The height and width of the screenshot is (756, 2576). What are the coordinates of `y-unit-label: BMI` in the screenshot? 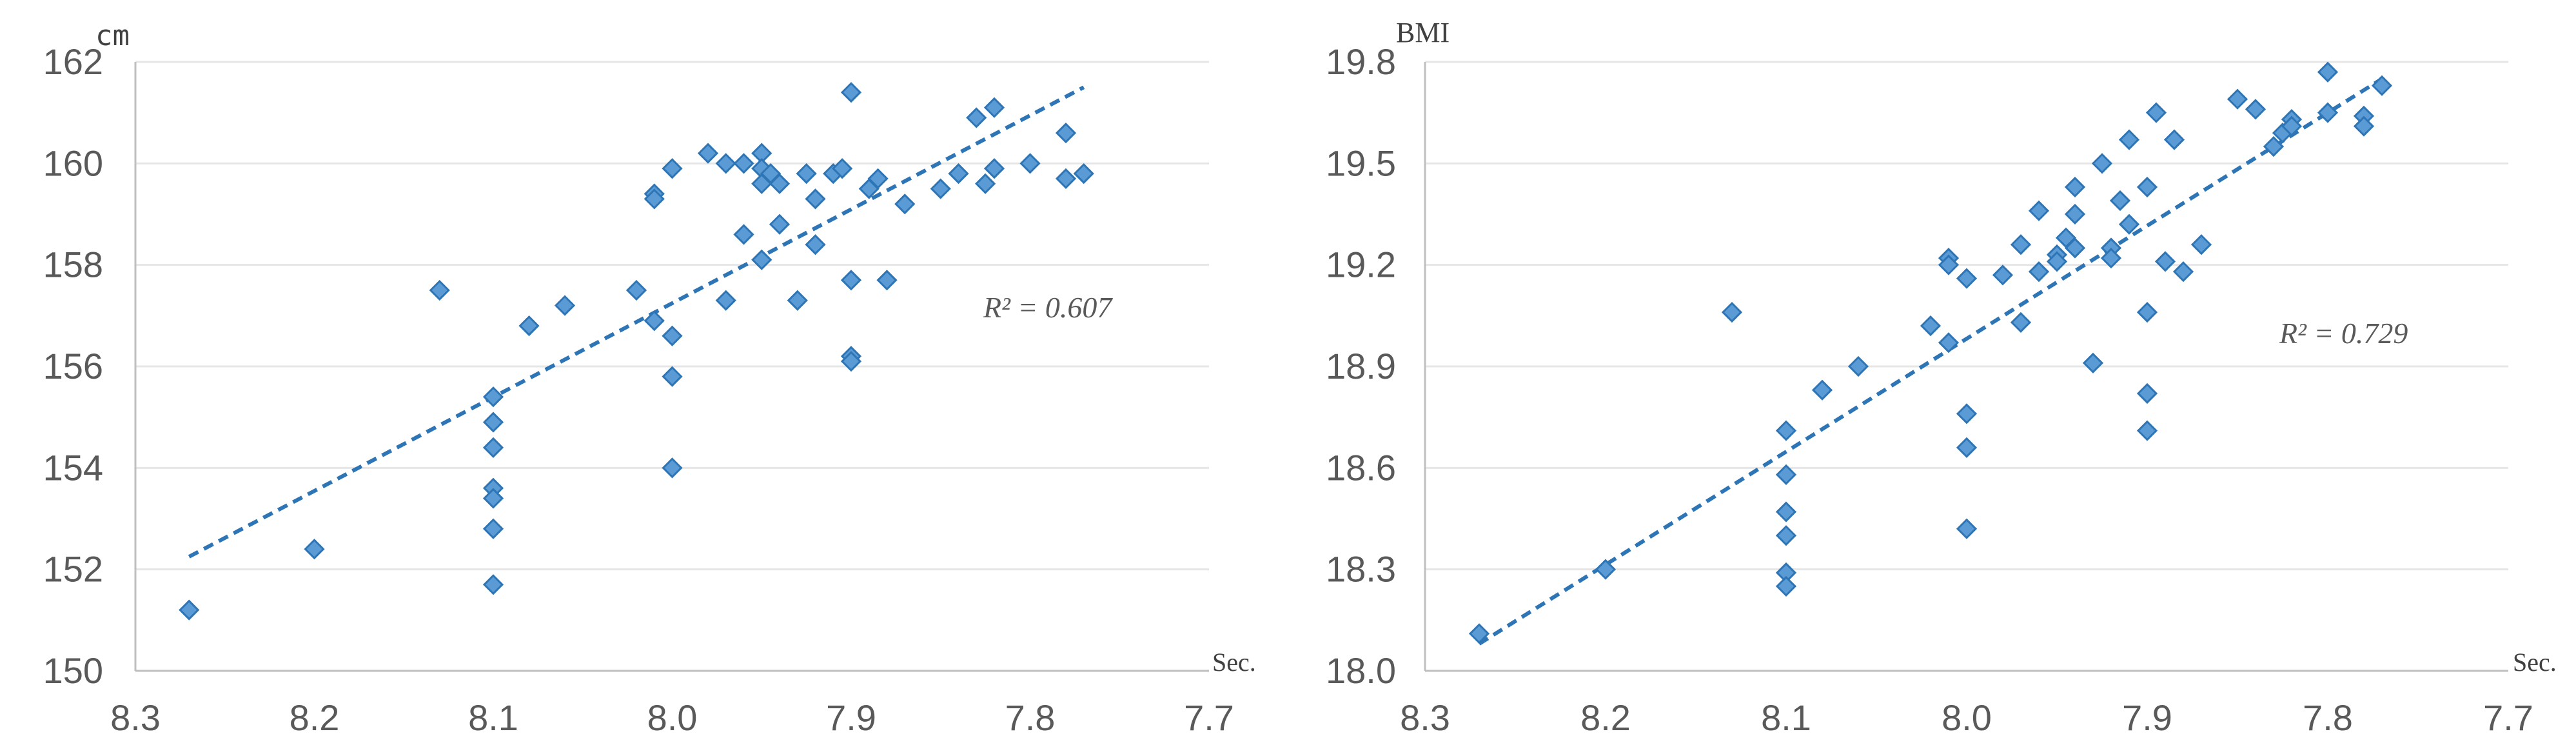 It's located at (1423, 32).